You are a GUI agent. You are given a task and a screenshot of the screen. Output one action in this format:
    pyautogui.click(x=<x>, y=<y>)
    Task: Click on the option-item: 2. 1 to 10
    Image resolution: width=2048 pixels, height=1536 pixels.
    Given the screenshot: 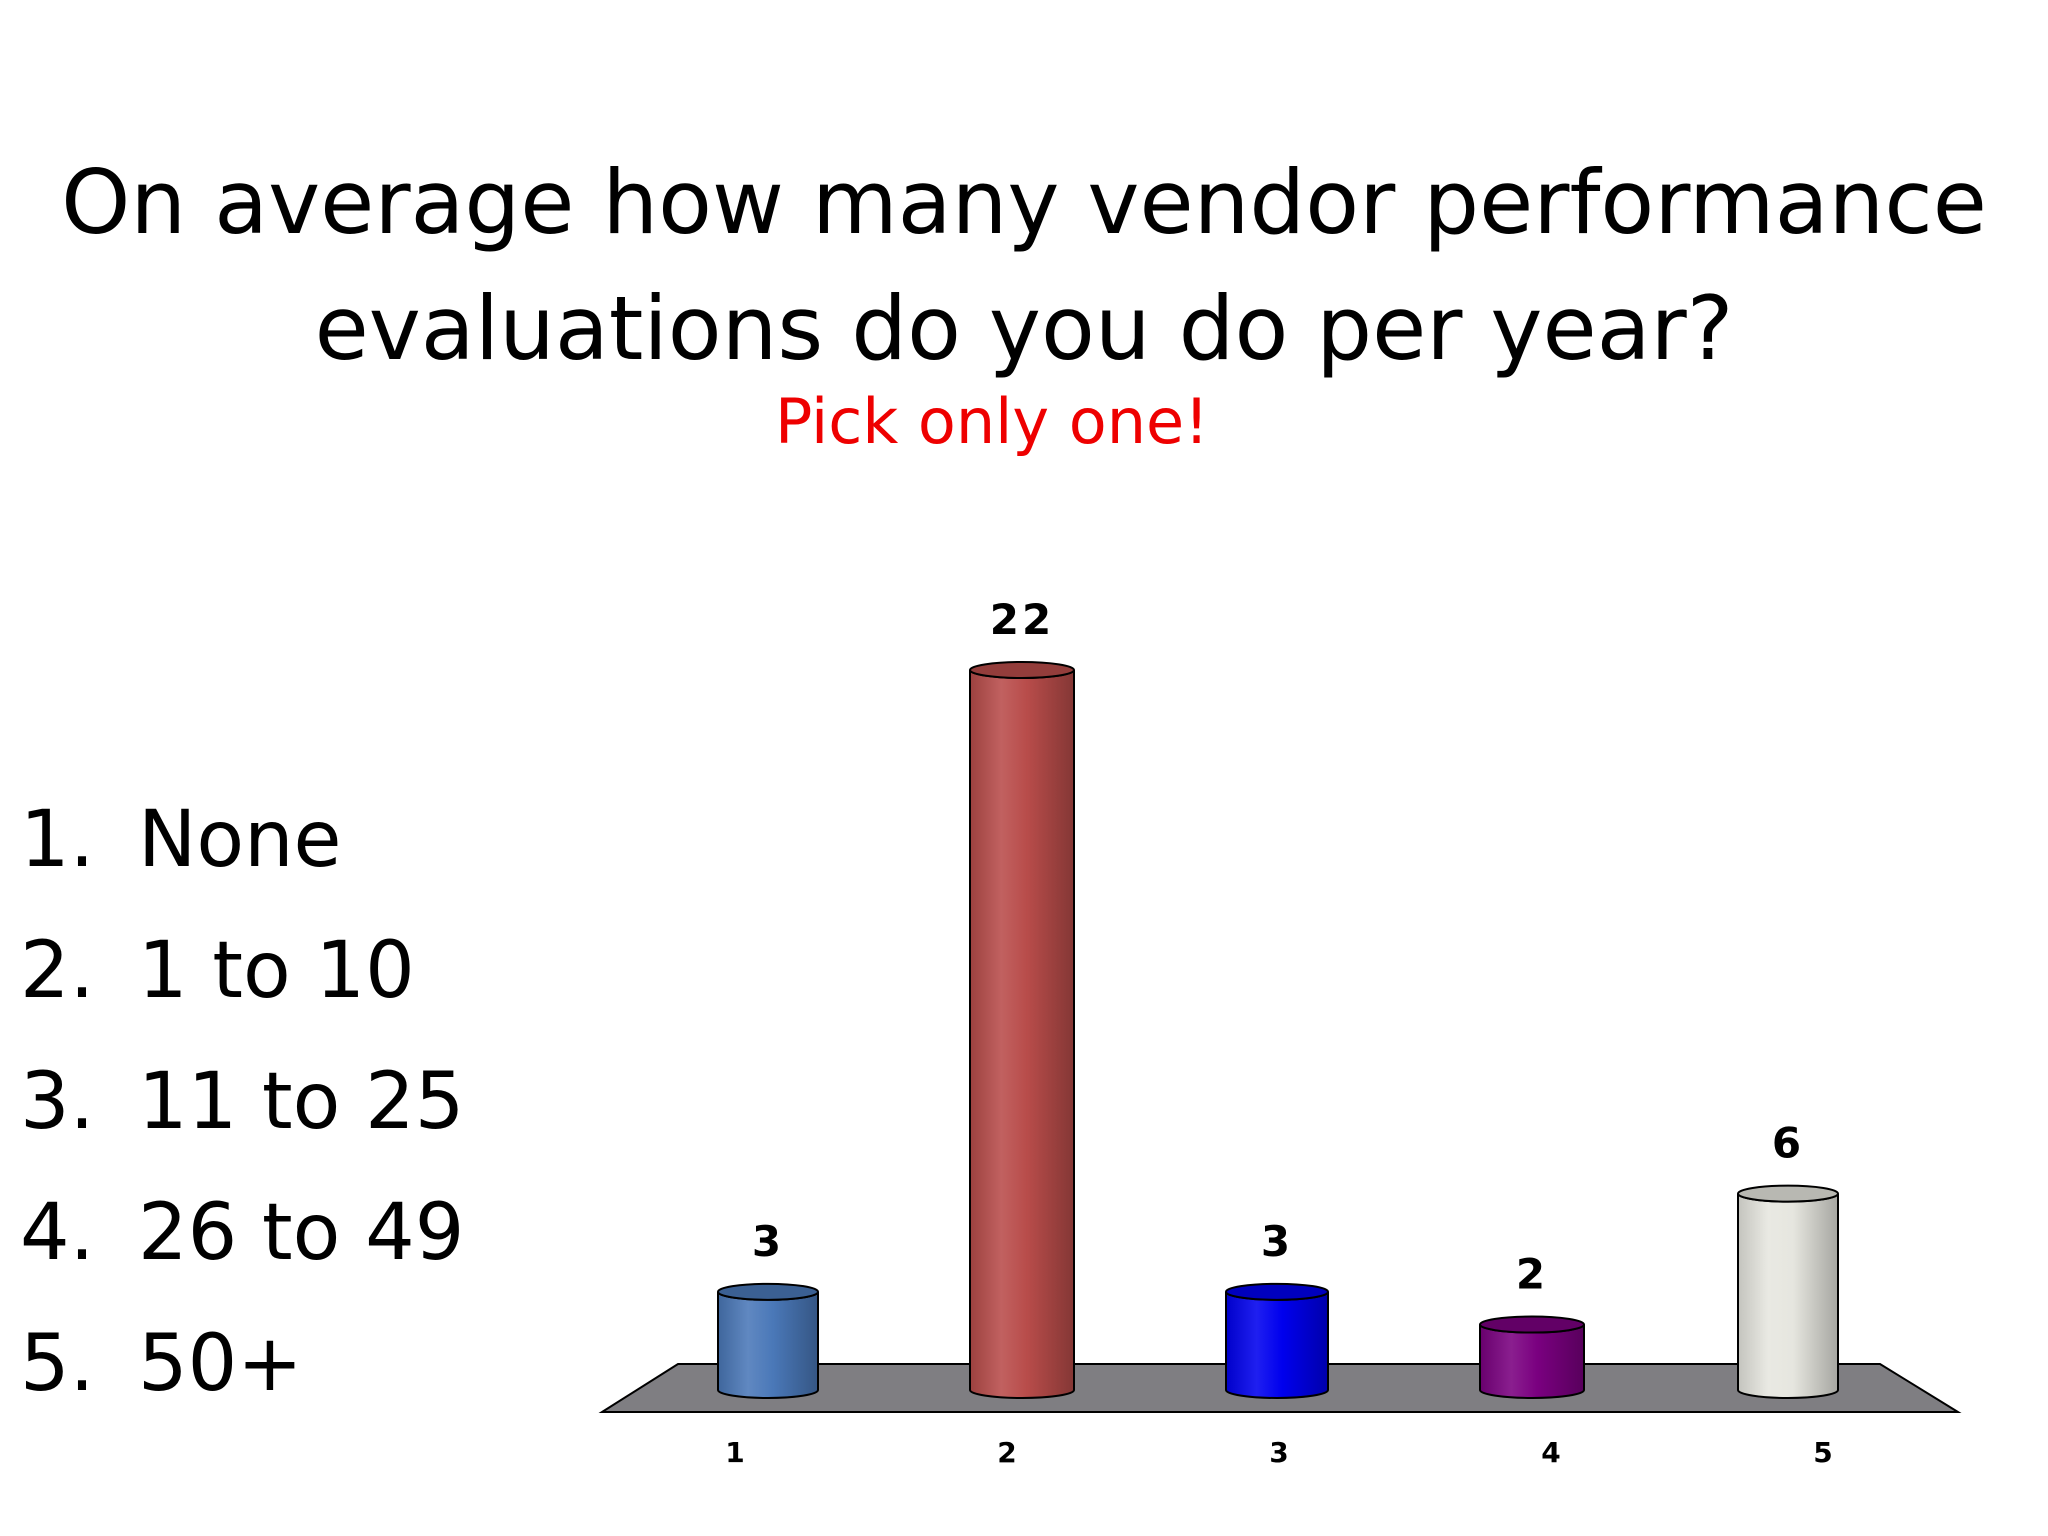 What is the action you would take?
    pyautogui.click(x=242, y=986)
    